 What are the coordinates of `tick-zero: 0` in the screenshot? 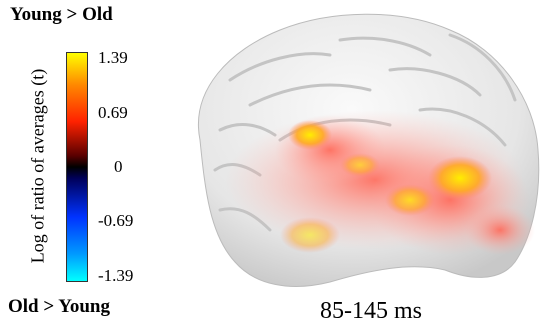 It's located at (118, 166).